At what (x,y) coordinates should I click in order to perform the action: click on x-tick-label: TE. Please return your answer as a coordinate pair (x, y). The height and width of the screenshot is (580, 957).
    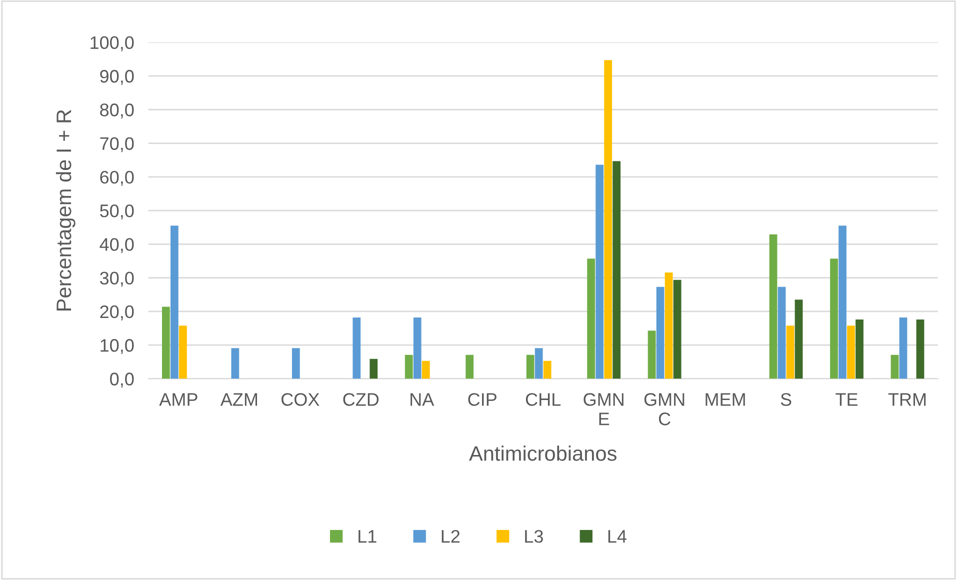
    Looking at the image, I should click on (847, 399).